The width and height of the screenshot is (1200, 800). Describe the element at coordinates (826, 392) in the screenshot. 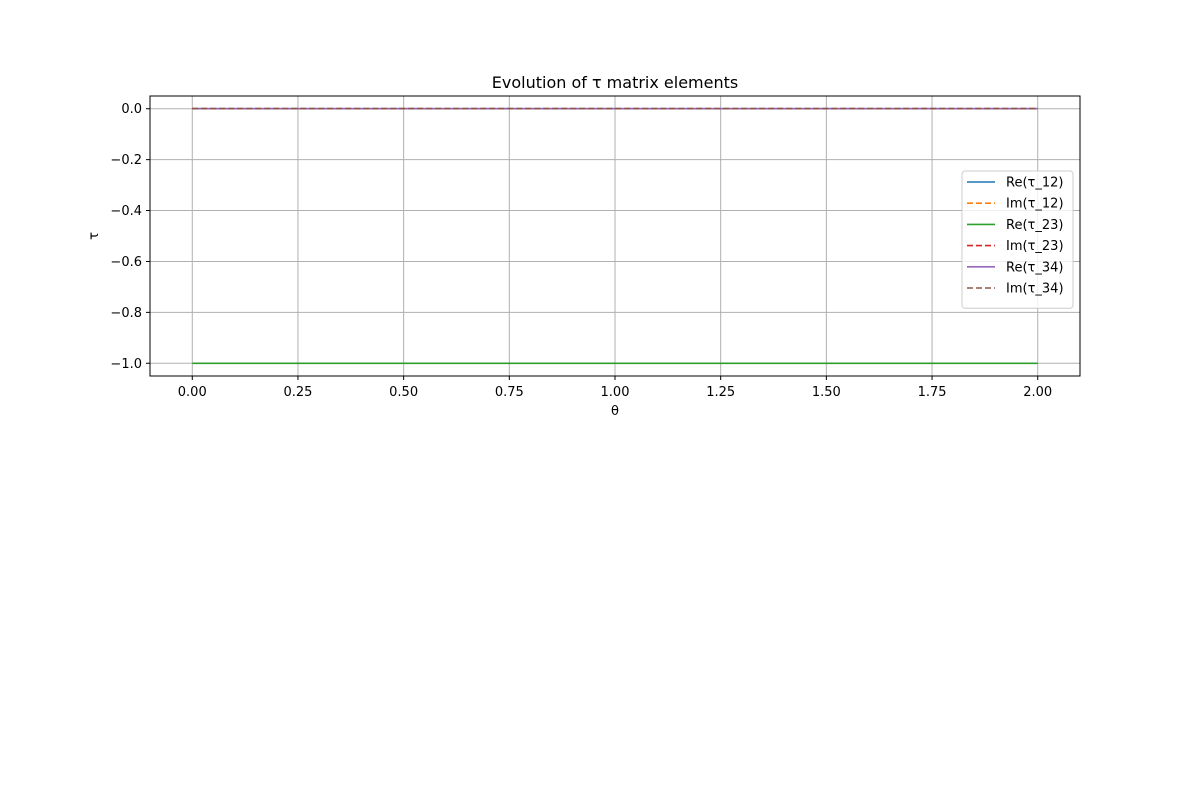

I see `x-tick-label: 1.50` at that location.